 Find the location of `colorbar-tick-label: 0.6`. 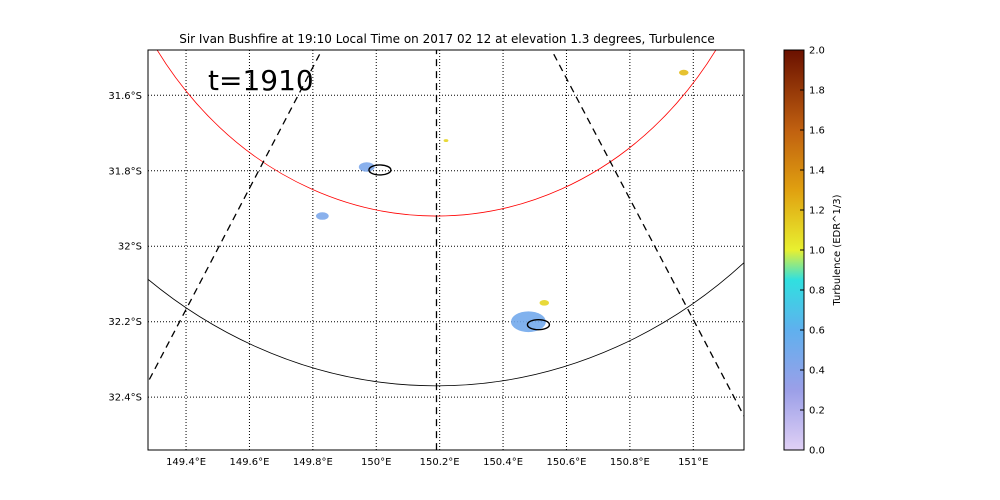

colorbar-tick-label: 0.6 is located at coordinates (817, 331).